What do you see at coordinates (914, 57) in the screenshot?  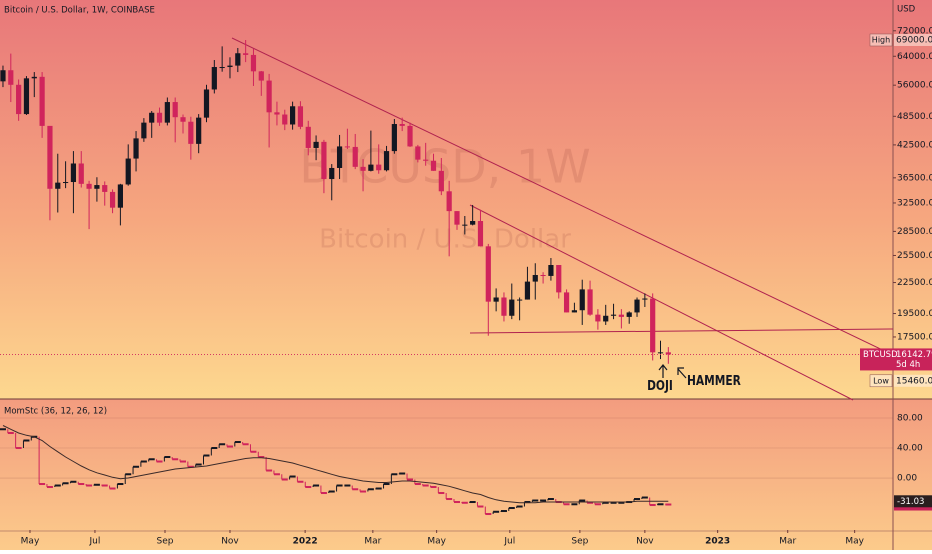 I see `y-tick-label: 64000.00` at bounding box center [914, 57].